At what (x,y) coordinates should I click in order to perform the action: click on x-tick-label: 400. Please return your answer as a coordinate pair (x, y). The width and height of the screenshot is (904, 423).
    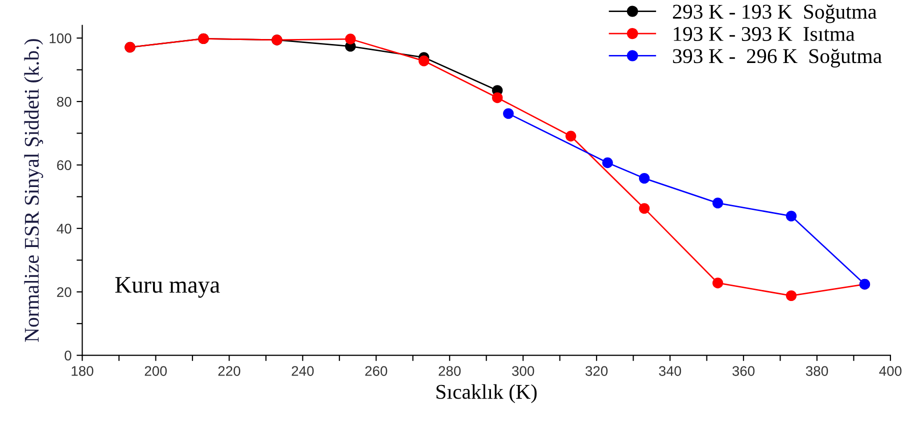
    Looking at the image, I should click on (890, 371).